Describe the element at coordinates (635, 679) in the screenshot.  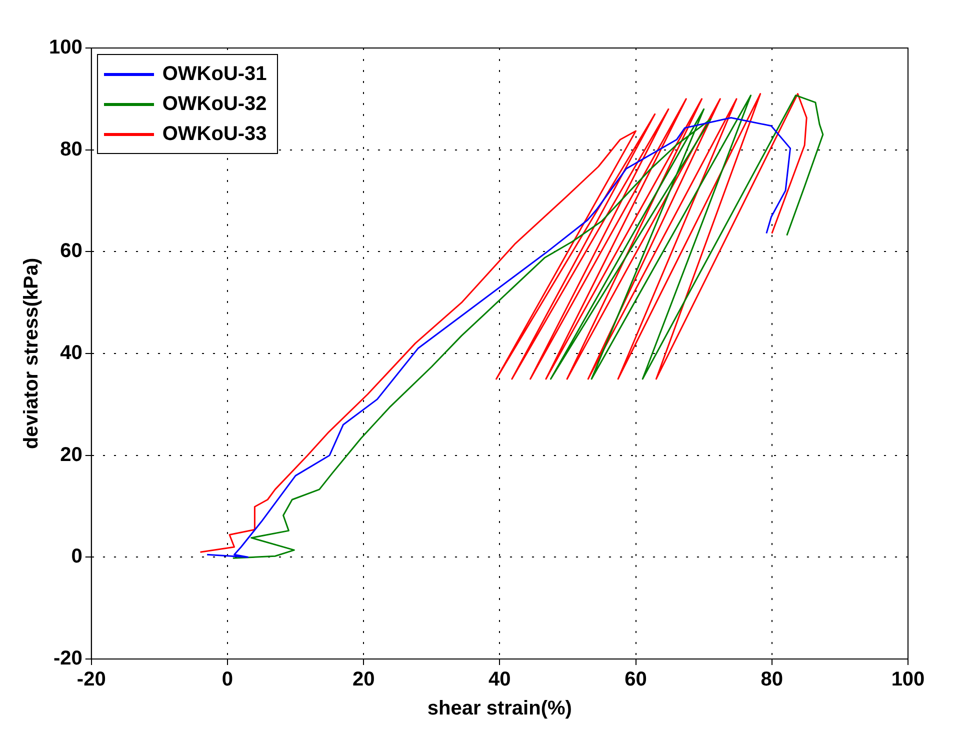
I see `x-tick-label: 60` at that location.